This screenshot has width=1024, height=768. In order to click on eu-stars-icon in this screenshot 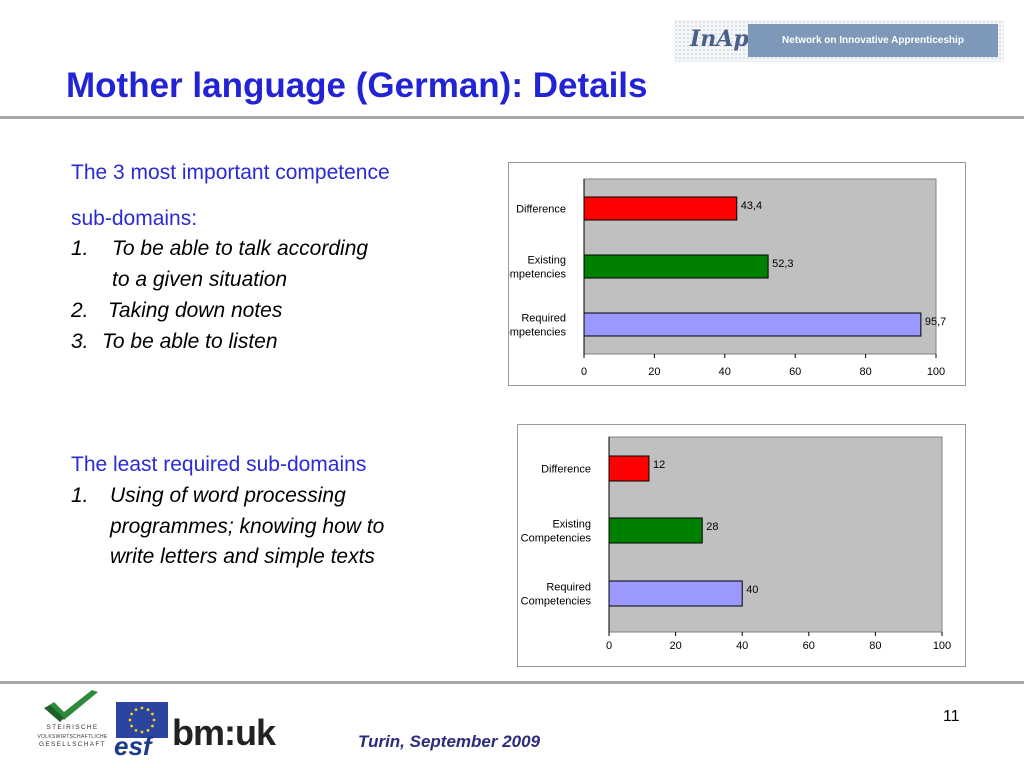, I will do `click(142, 720)`.